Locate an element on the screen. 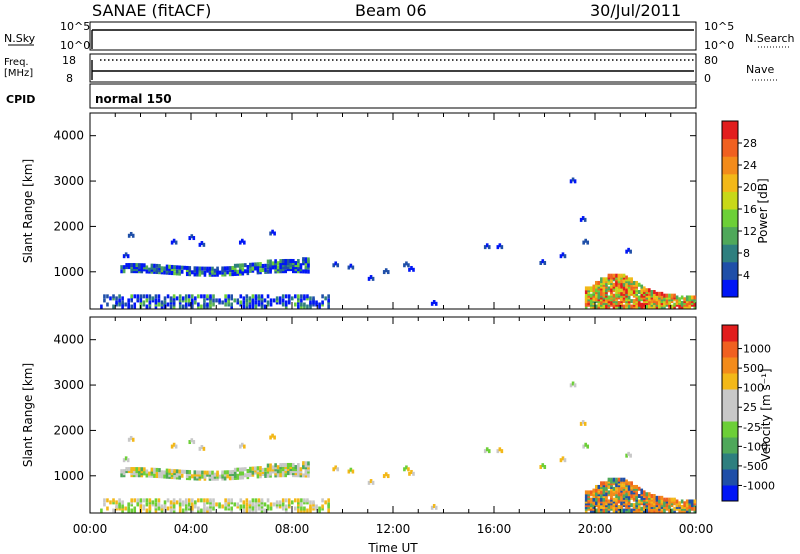  x-tick-label: 20:00 is located at coordinates (595, 529).